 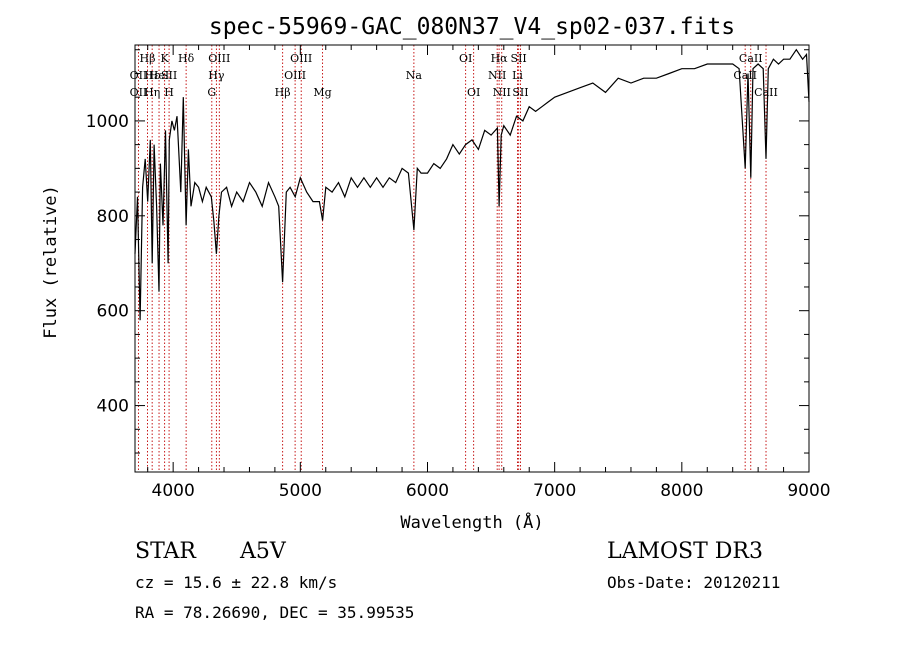 I want to click on x-tick-label: 9000, so click(x=808, y=491).